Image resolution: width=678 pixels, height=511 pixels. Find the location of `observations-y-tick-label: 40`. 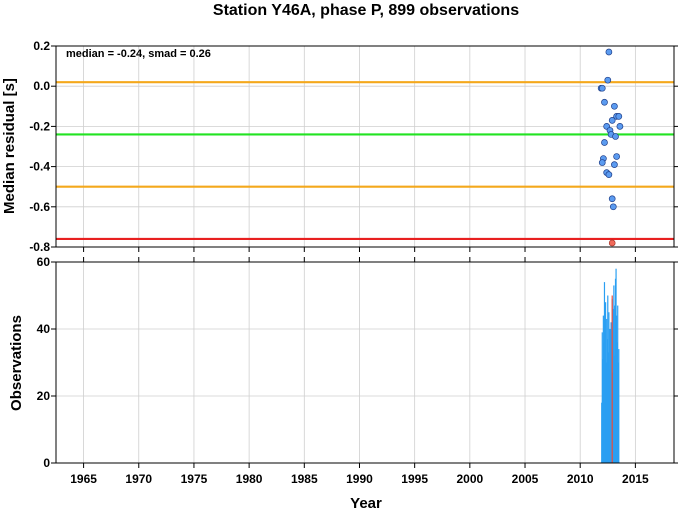

observations-y-tick-label: 40 is located at coordinates (44, 329).